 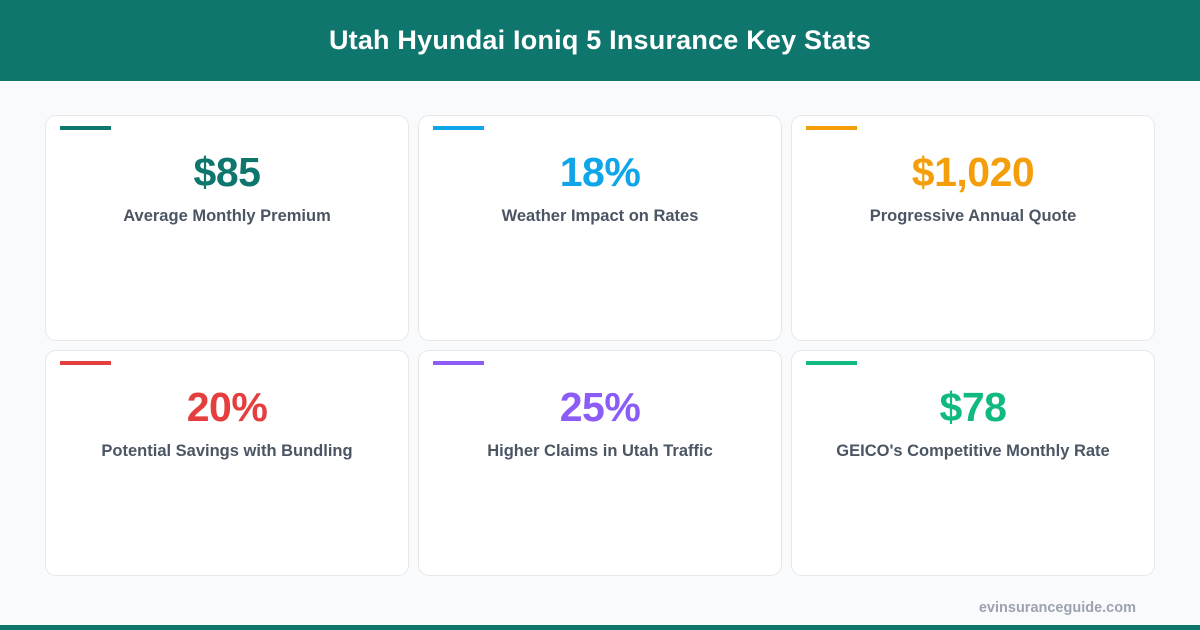 What do you see at coordinates (600, 228) in the screenshot?
I see `stat-card-weather-impact: 18% Weather Impact on Rates` at bounding box center [600, 228].